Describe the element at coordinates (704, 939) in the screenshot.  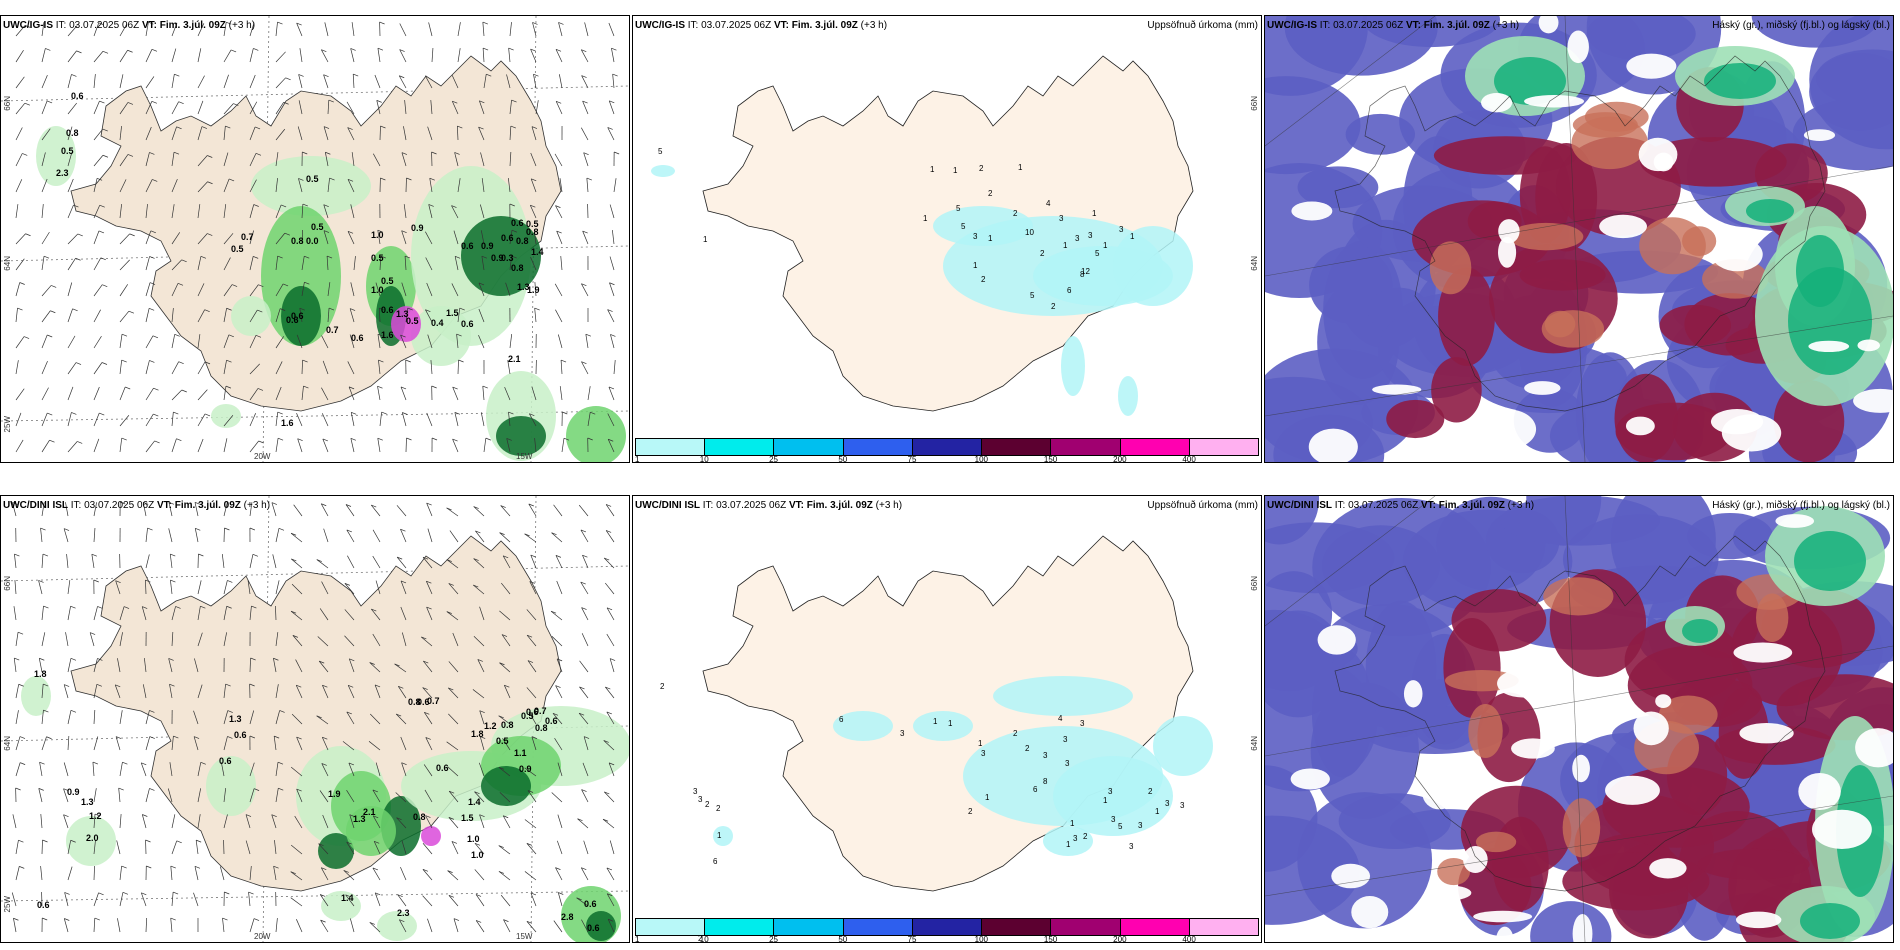
I see `colorbar-label: 10` at that location.